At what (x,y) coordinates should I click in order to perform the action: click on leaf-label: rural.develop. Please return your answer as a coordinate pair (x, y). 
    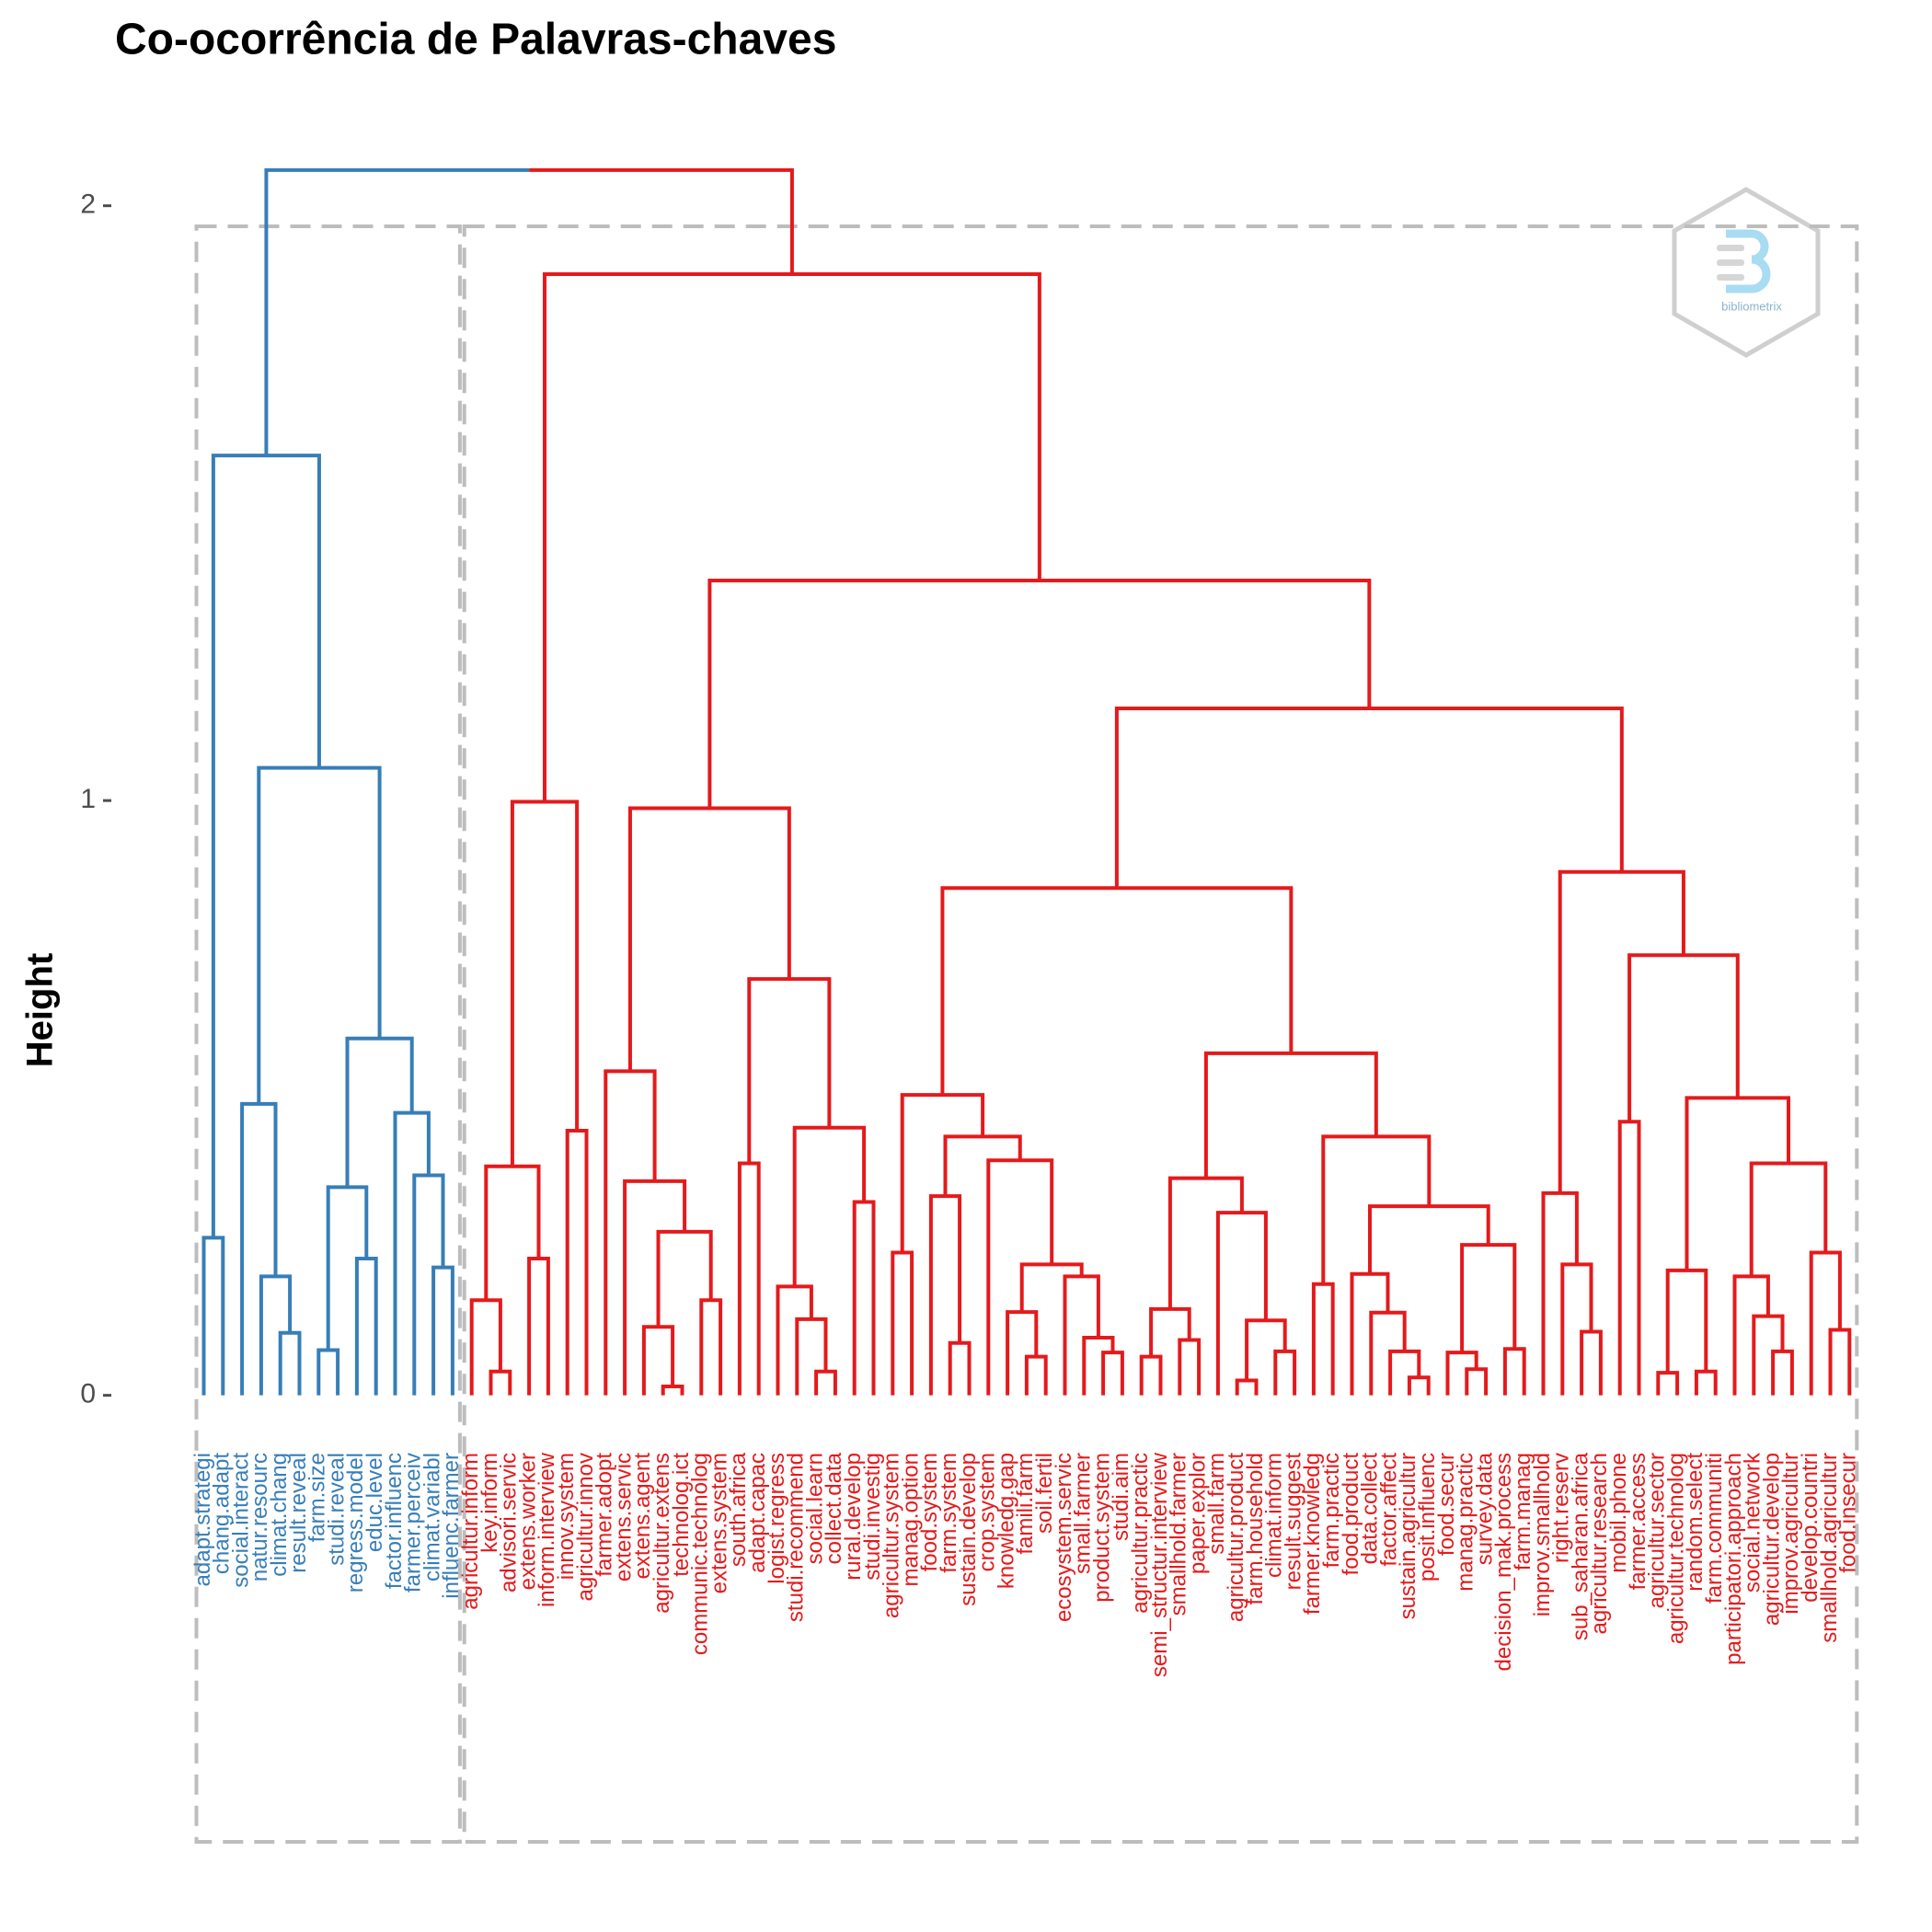
    Looking at the image, I should click on (853, 1517).